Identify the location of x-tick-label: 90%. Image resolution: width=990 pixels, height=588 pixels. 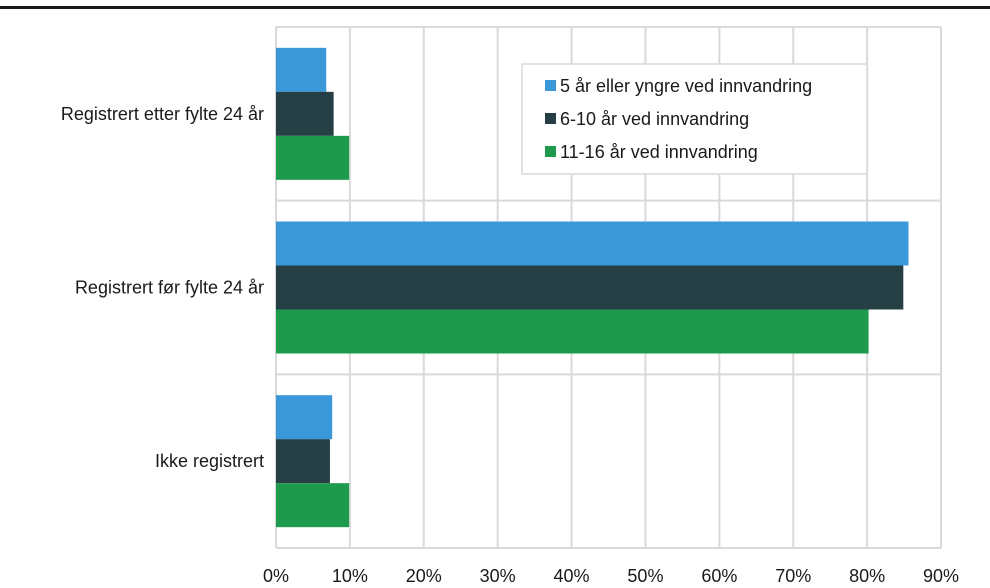
(941, 576).